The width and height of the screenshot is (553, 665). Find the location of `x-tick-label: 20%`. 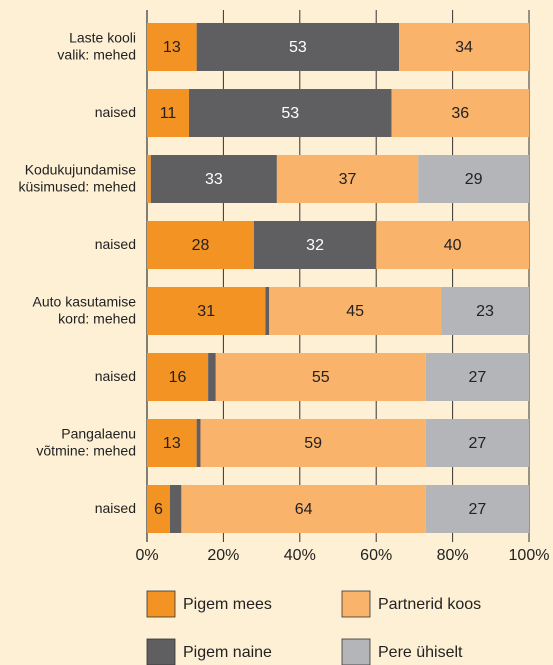

x-tick-label: 20% is located at coordinates (223, 555).